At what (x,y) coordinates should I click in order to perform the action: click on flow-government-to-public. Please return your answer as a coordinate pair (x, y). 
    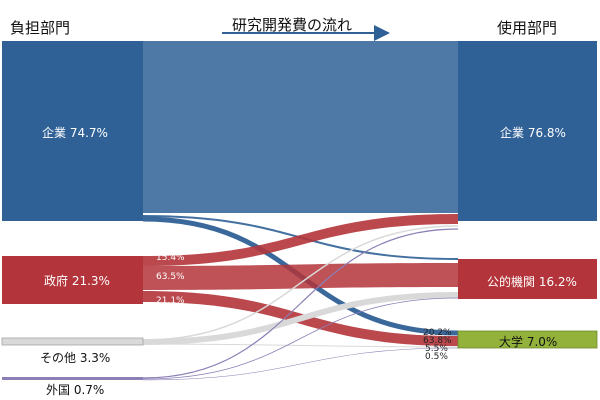
    Looking at the image, I should click on (300, 276).